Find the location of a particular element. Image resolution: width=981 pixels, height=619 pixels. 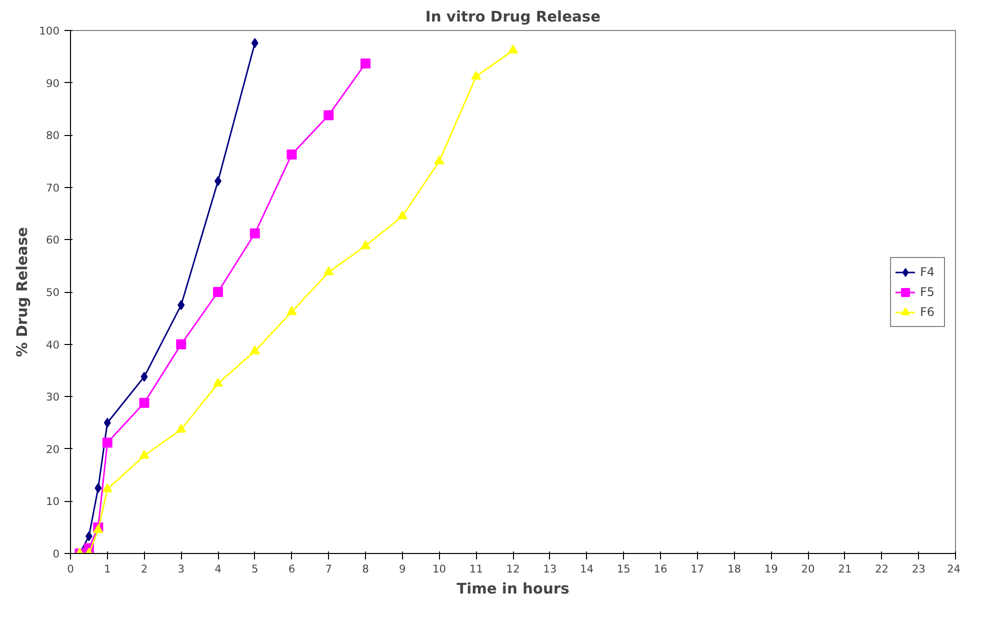

x-tick-label: 22 is located at coordinates (881, 569).